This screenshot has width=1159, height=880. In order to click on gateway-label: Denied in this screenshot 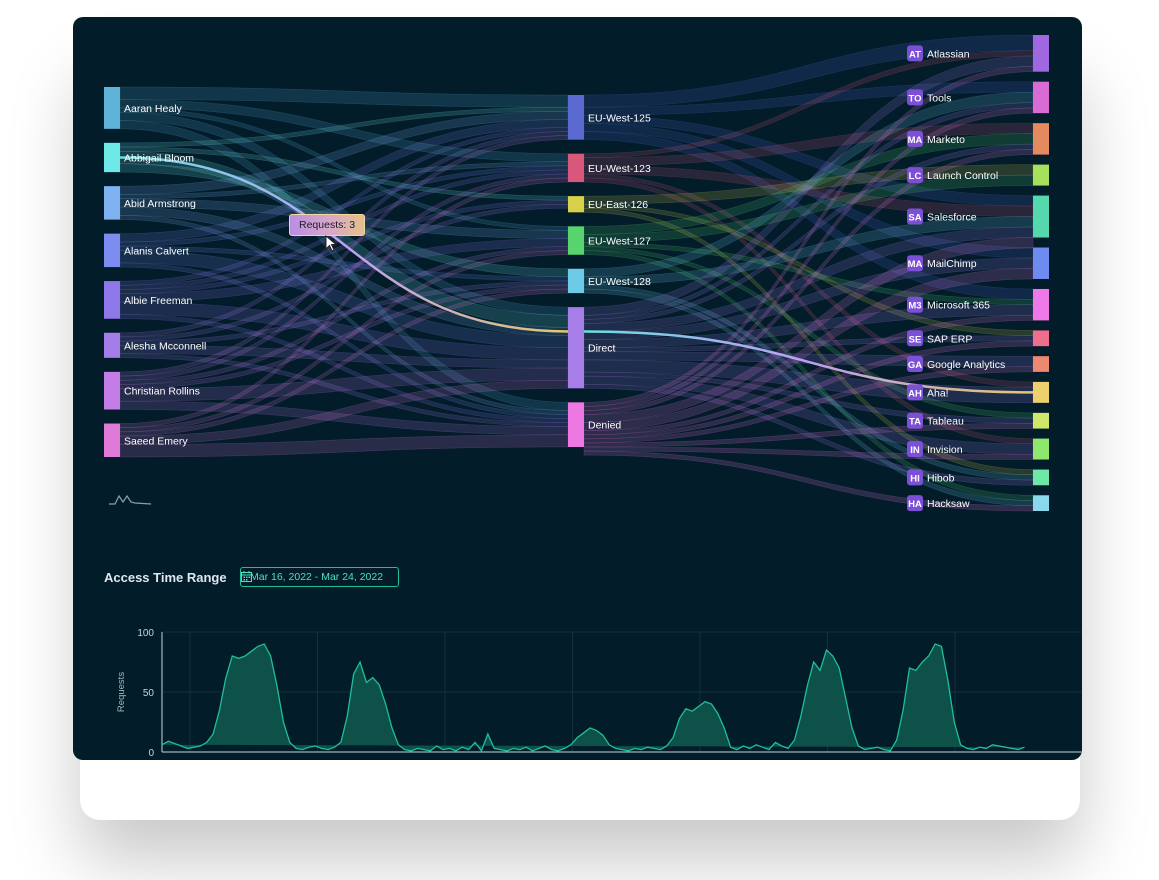, I will do `click(604, 426)`.